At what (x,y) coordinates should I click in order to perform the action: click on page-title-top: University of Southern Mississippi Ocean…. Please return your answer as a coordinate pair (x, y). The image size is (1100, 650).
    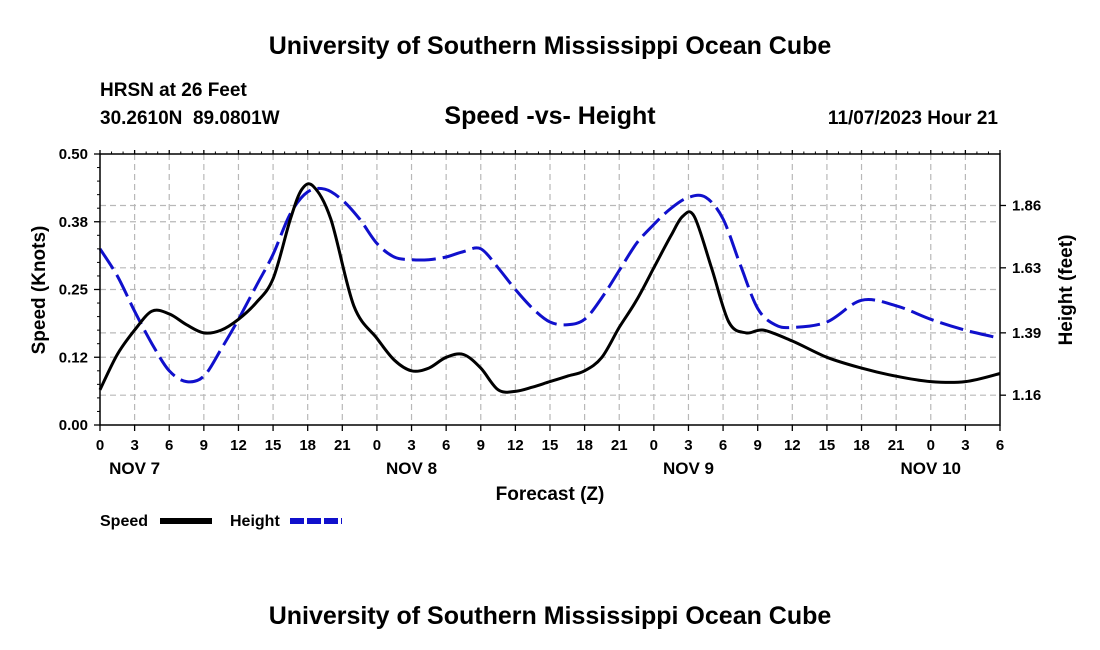
    Looking at the image, I should click on (550, 46).